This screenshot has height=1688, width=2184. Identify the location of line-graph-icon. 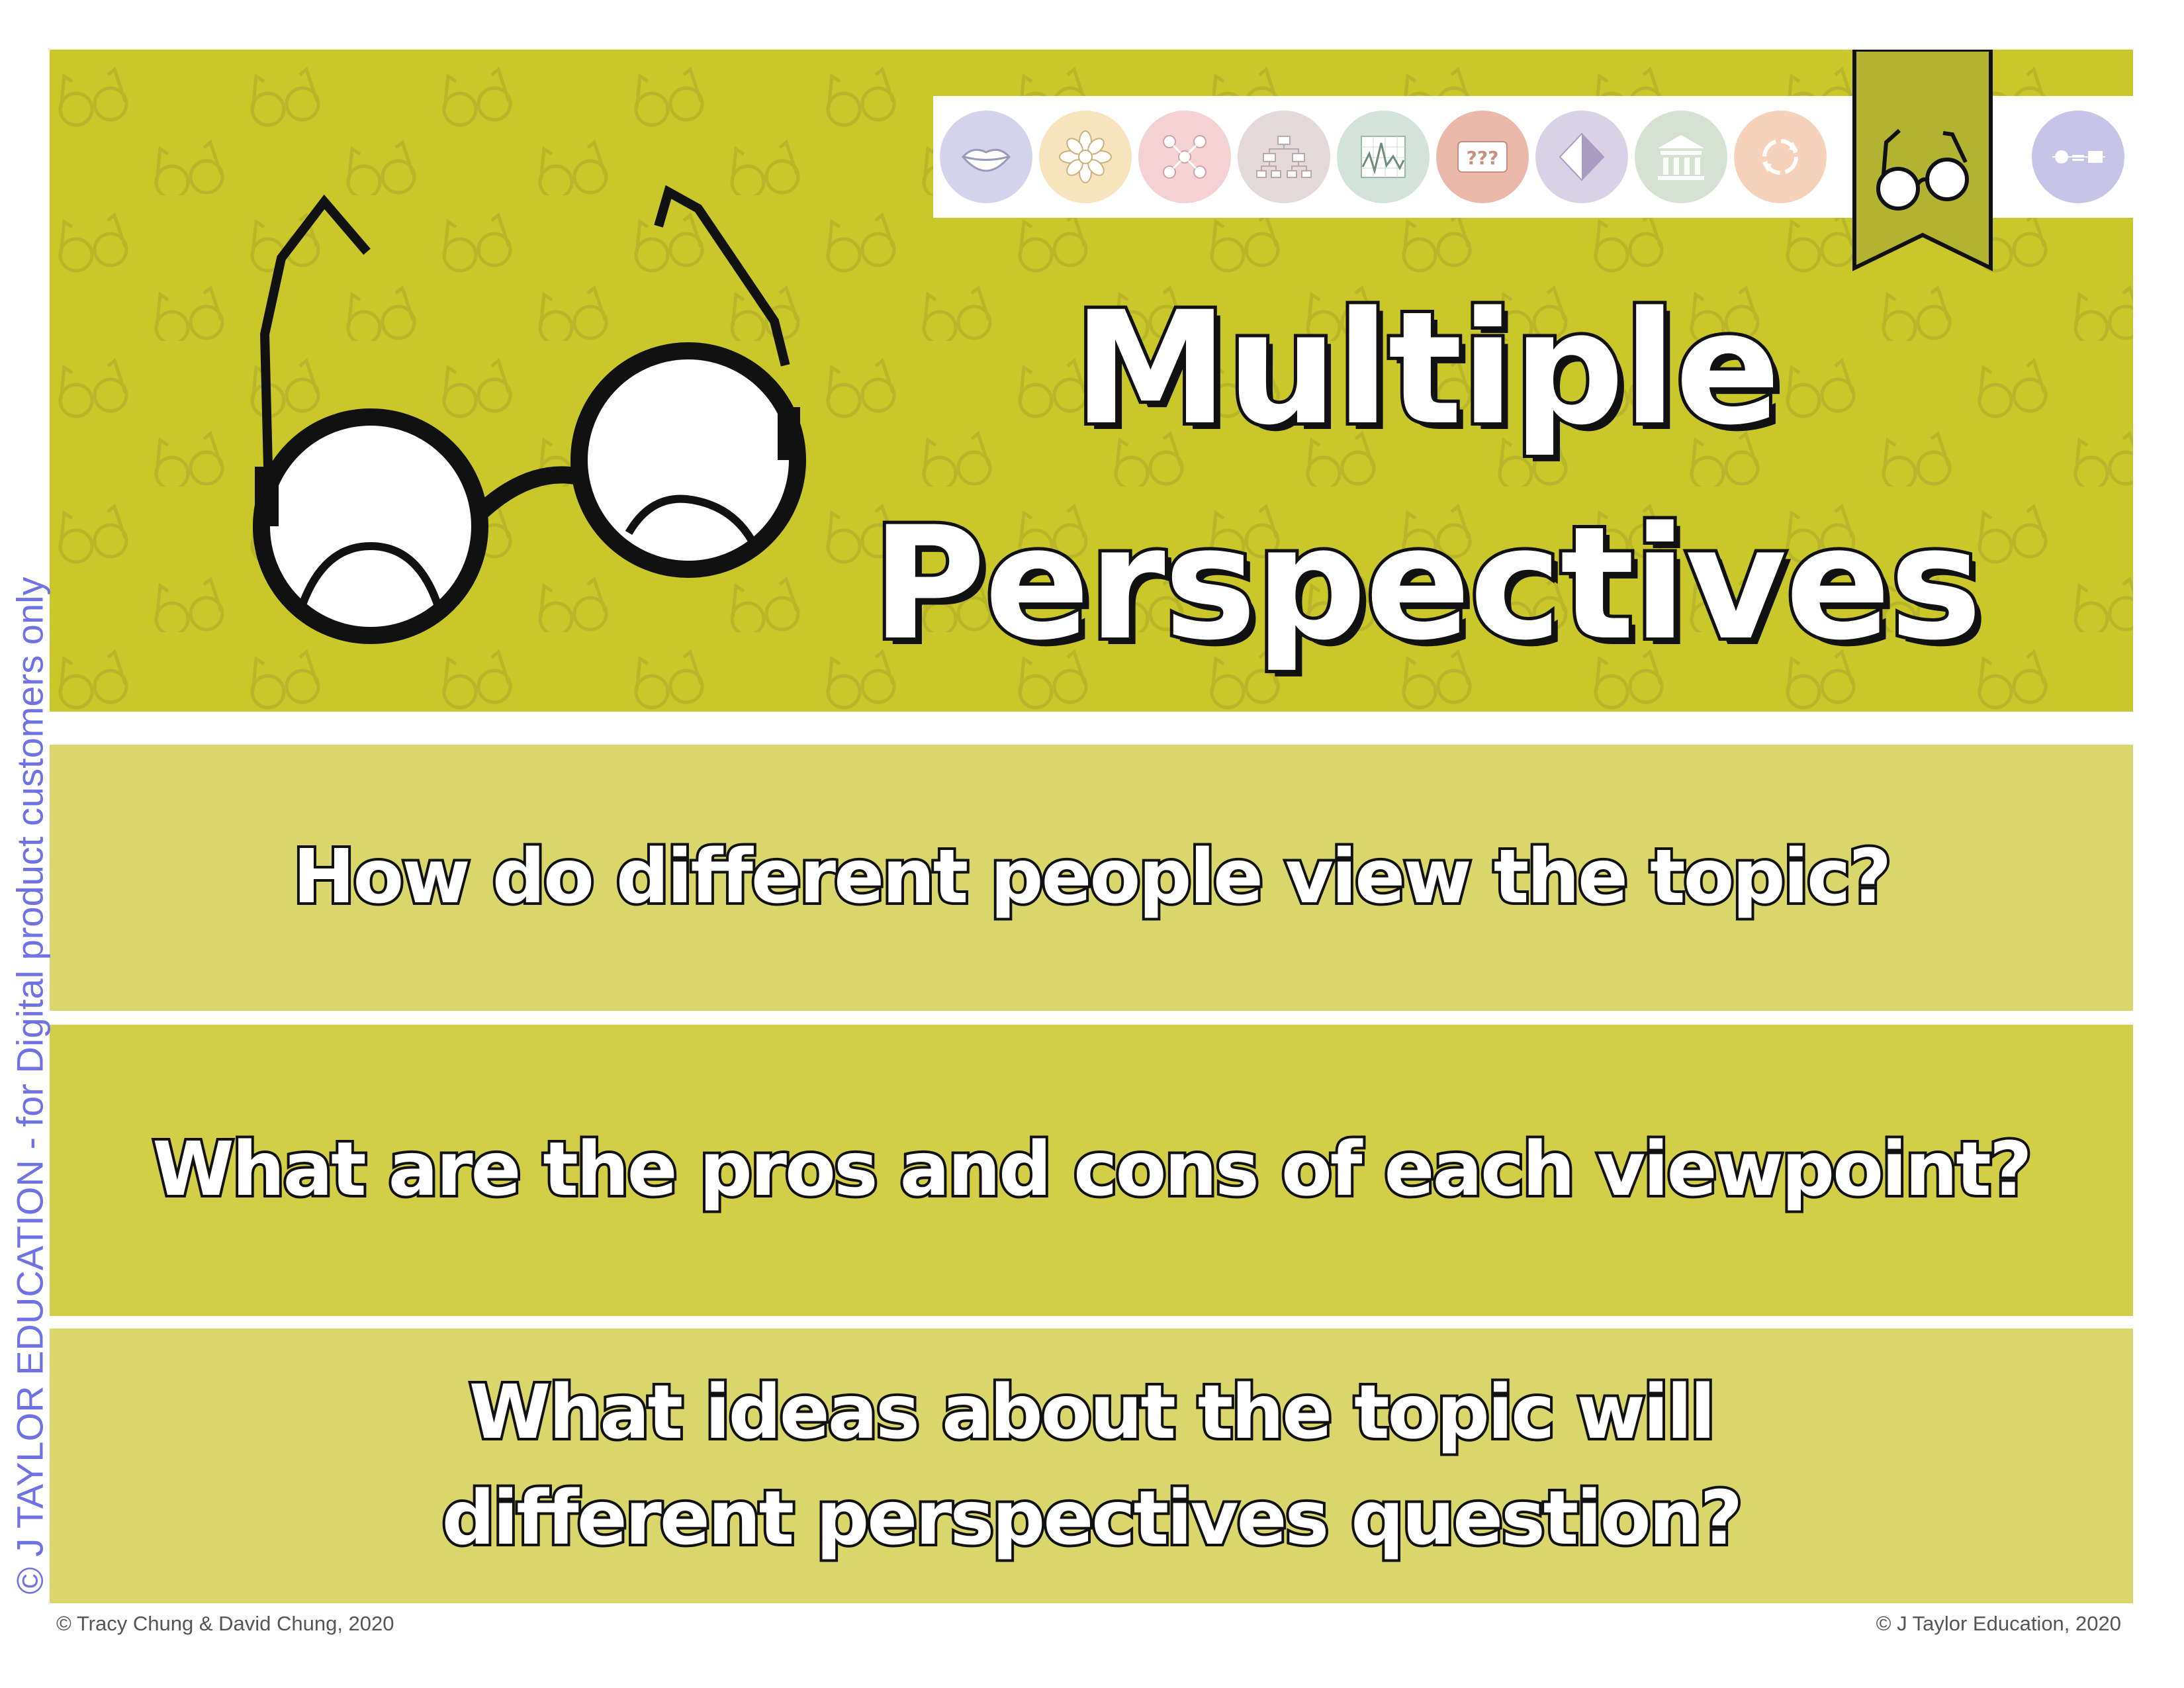
(1383, 157).